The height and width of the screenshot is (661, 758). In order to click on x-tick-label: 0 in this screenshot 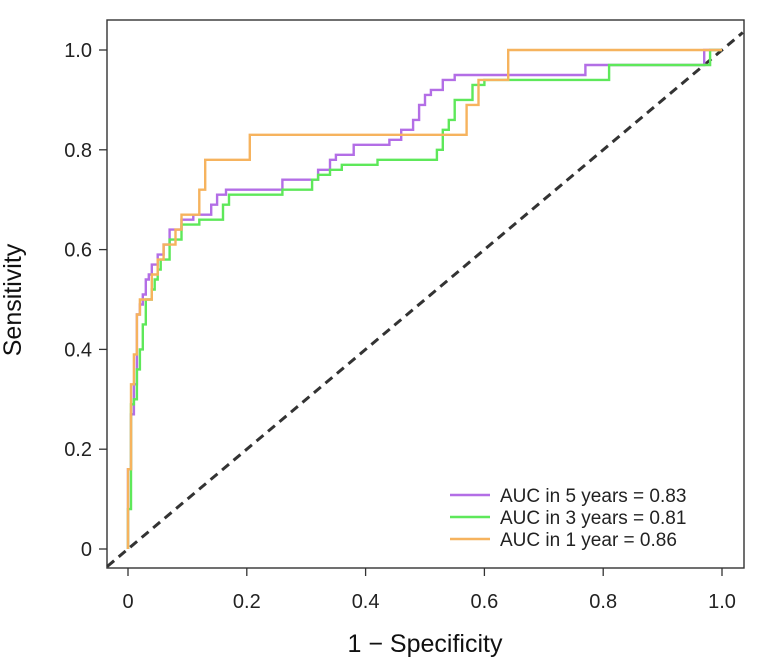, I will do `click(127, 602)`.